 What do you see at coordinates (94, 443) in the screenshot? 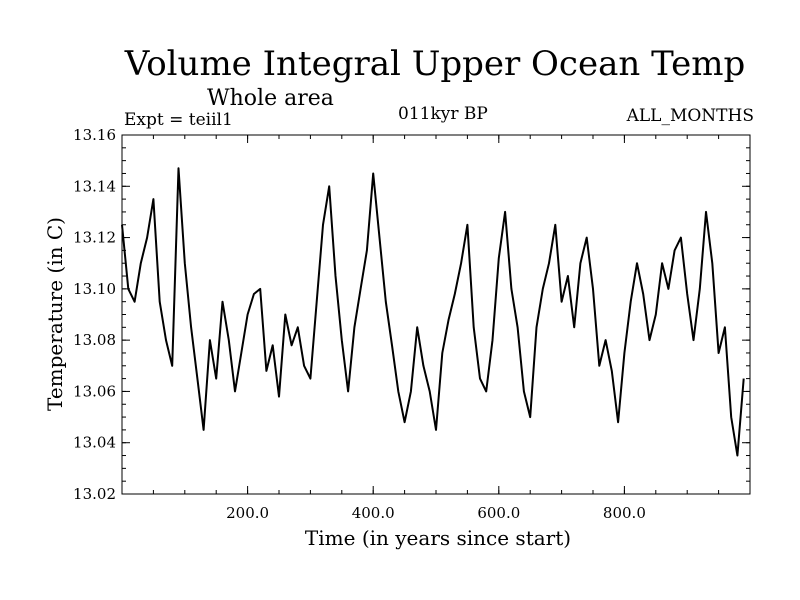
I see `y-tick-label: 13.04` at bounding box center [94, 443].